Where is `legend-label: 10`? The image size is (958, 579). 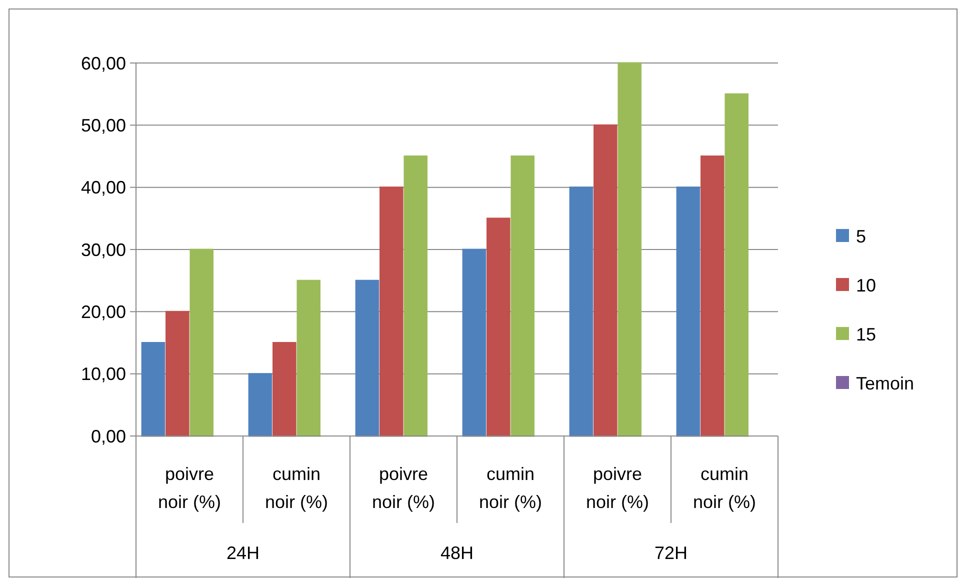 legend-label: 10 is located at coordinates (866, 285).